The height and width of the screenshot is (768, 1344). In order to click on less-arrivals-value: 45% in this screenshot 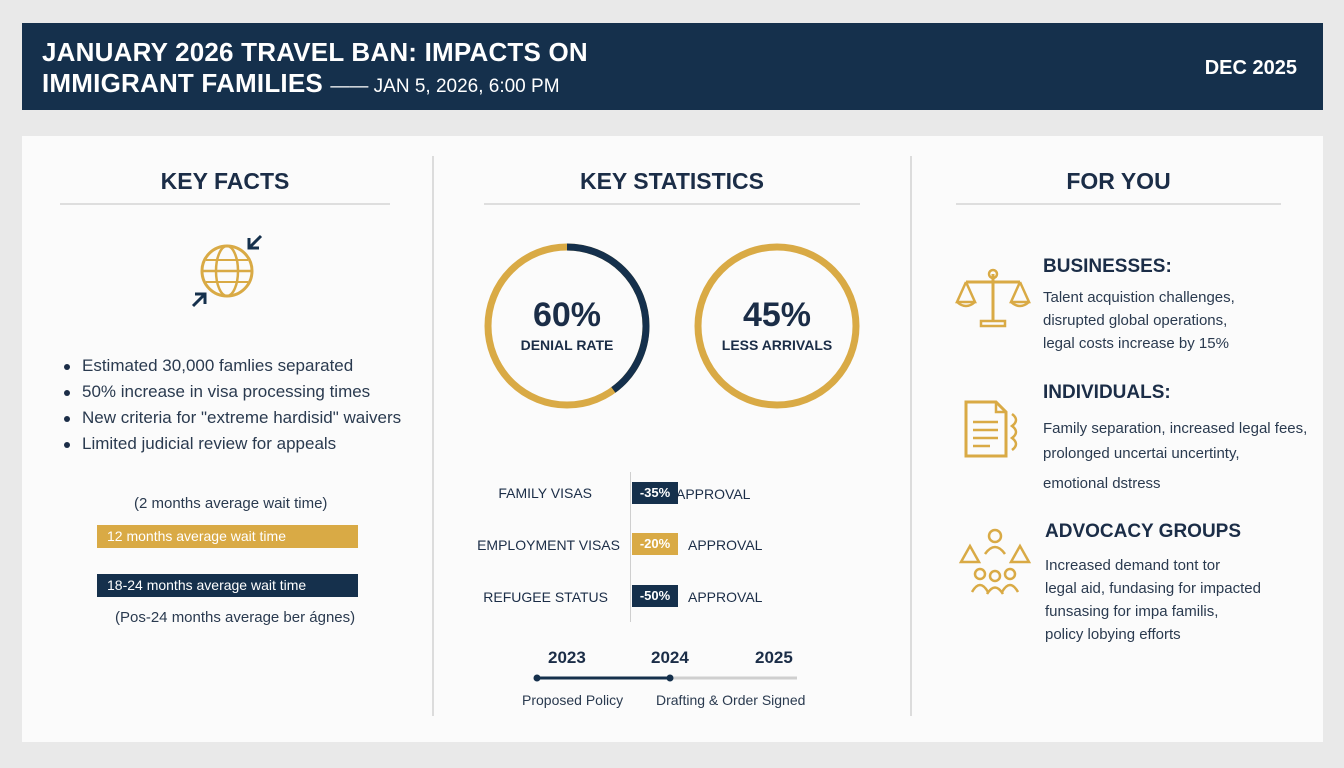, I will do `click(777, 315)`.